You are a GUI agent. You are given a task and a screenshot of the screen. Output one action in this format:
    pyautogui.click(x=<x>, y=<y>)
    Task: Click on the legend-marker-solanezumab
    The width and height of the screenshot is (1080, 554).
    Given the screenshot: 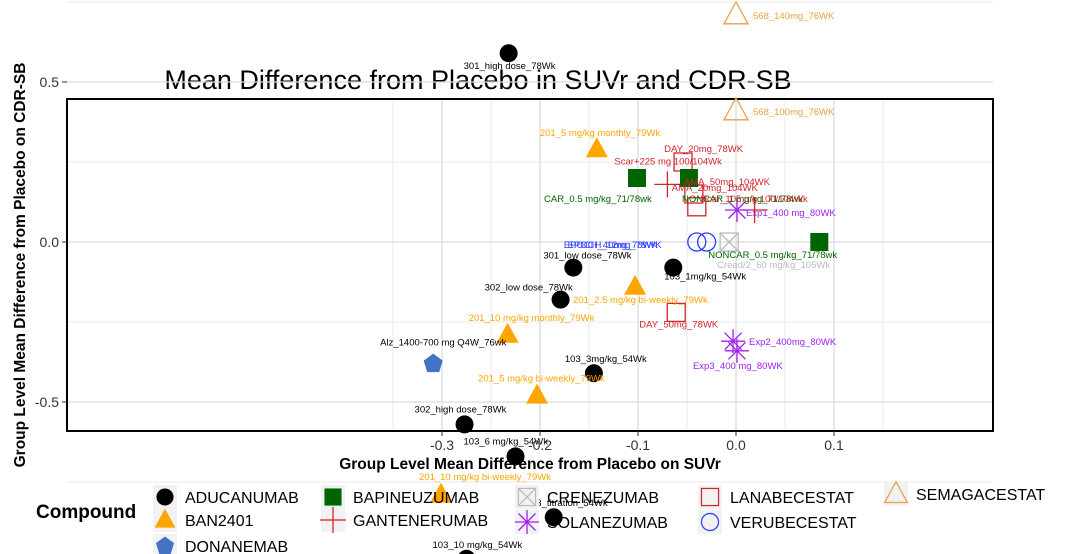 What is the action you would take?
    pyautogui.click(x=527, y=522)
    